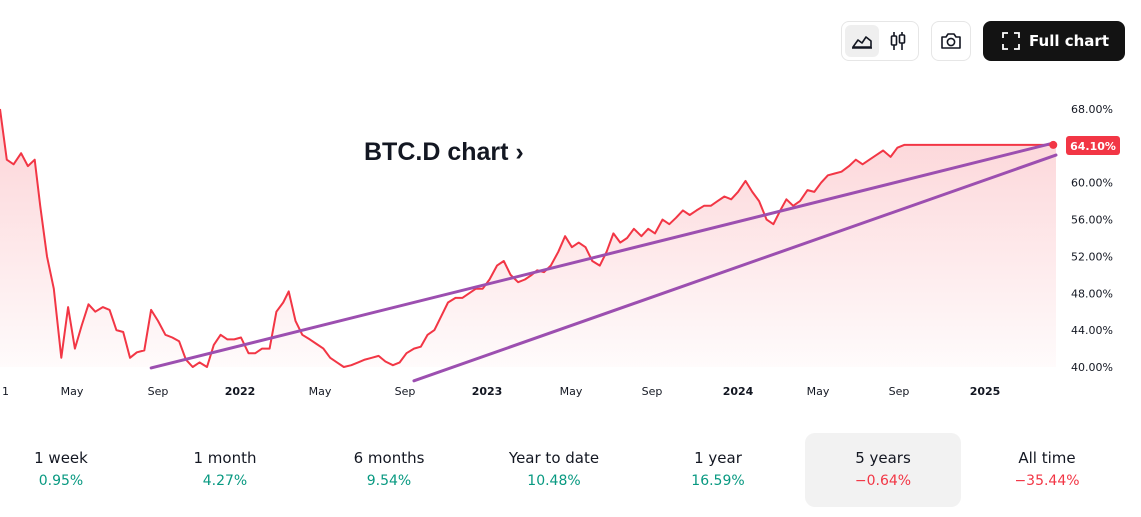 This screenshot has width=1141, height=517. Describe the element at coordinates (61, 481) in the screenshot. I see `period-change: 0.95%` at that location.